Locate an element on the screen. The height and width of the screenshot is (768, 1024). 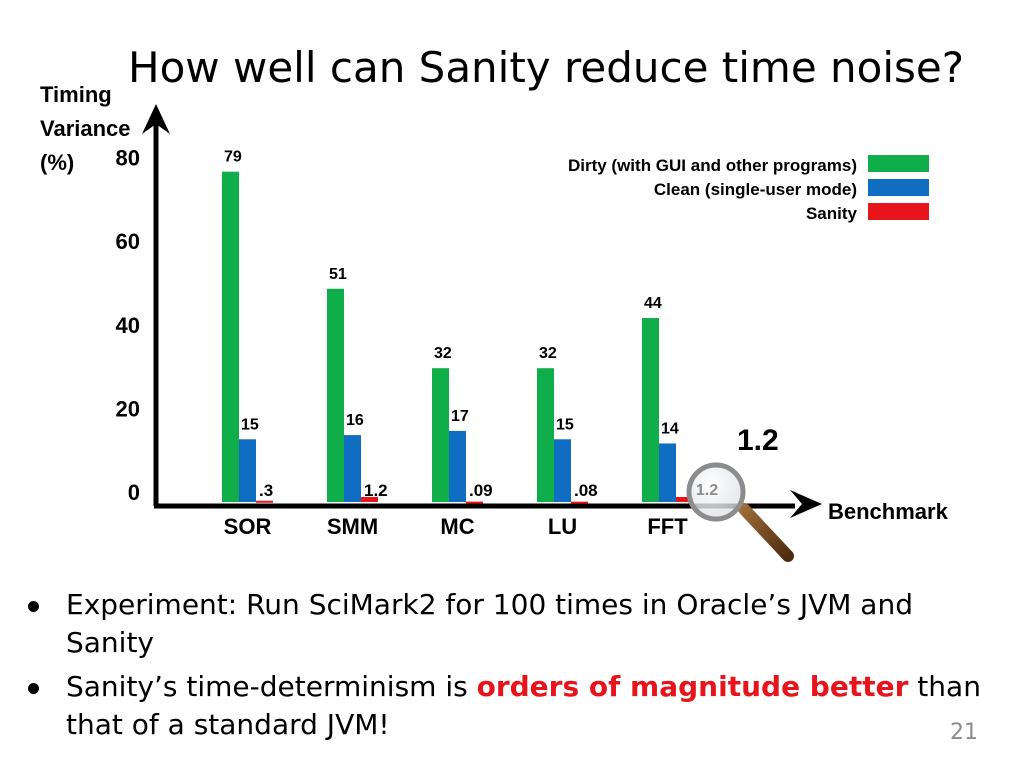
slide-title: How well can Sanity reduce time noise? is located at coordinates (546, 67).